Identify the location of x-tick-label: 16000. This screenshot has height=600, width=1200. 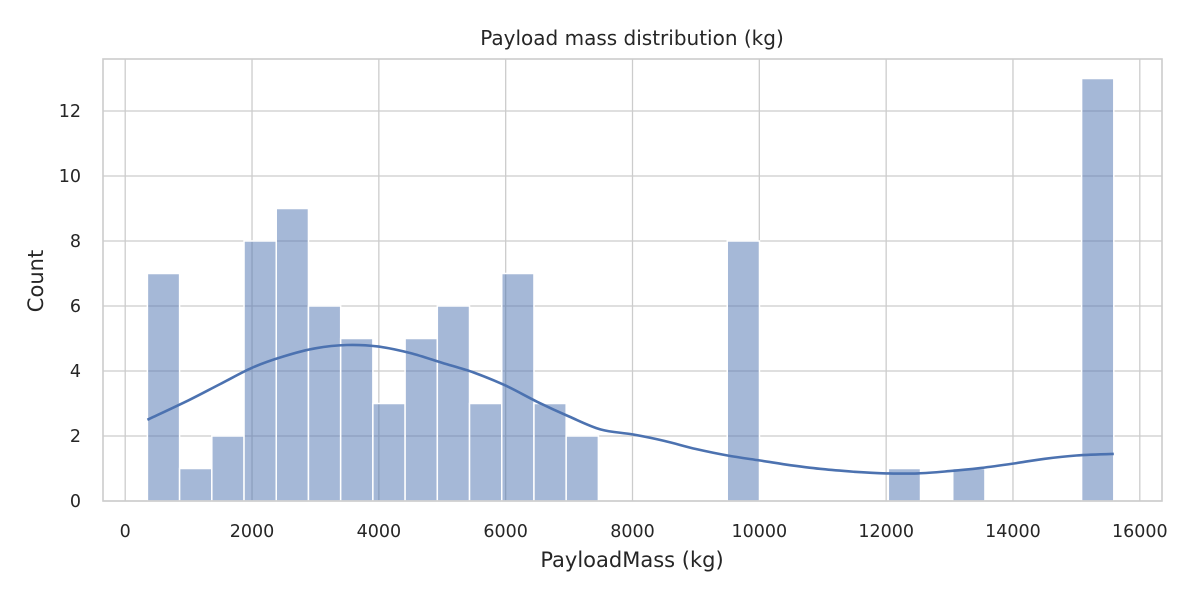
(1140, 532).